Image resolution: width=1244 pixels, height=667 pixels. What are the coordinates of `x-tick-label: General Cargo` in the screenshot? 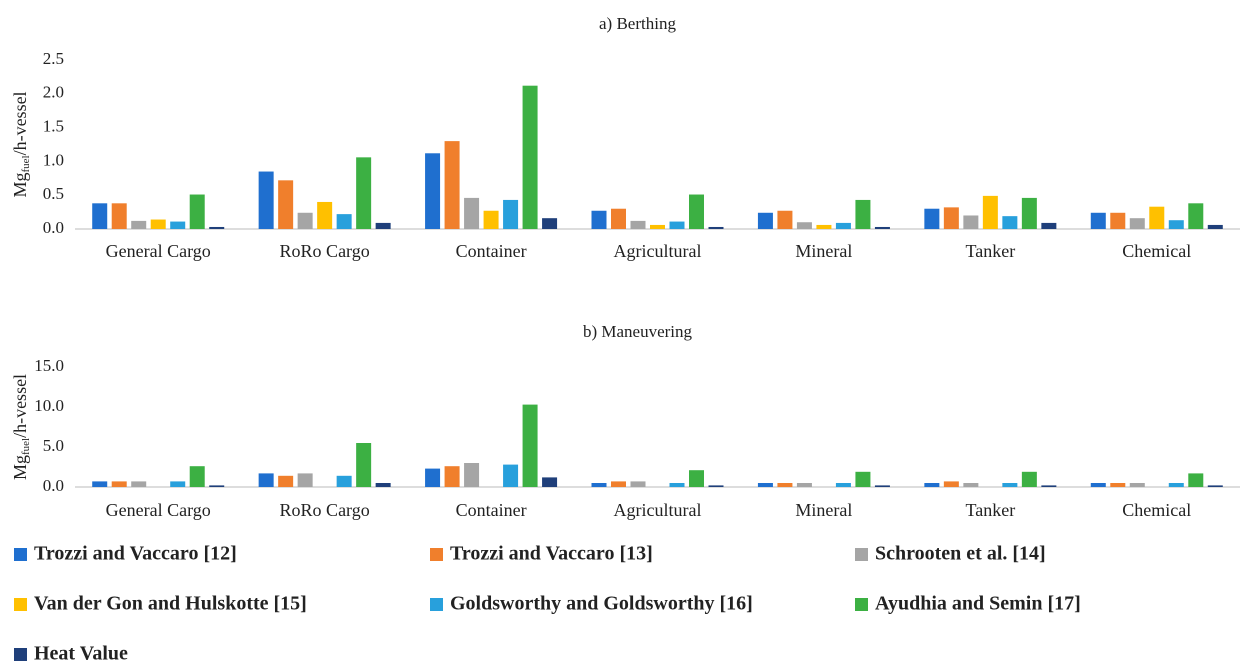 It's located at (158, 510).